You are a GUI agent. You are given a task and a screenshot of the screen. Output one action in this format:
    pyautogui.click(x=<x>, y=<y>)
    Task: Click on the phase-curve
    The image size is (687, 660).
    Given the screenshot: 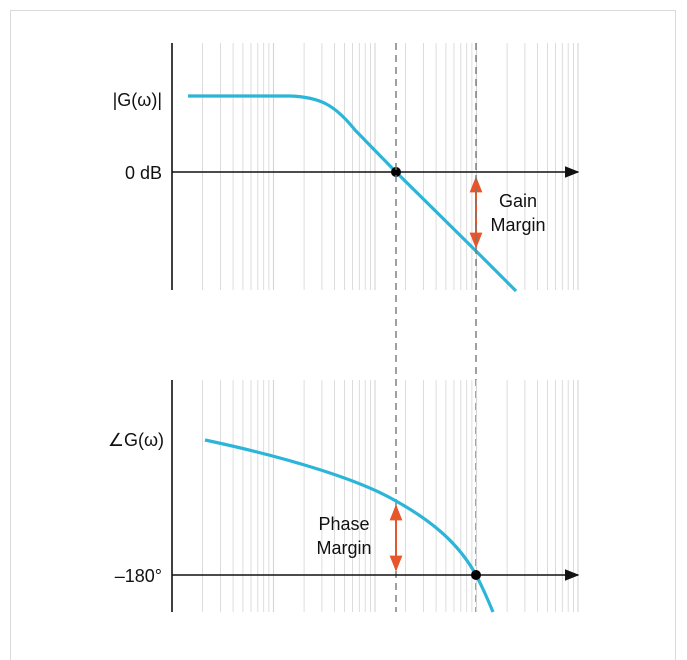 What is the action you would take?
    pyautogui.click(x=349, y=525)
    